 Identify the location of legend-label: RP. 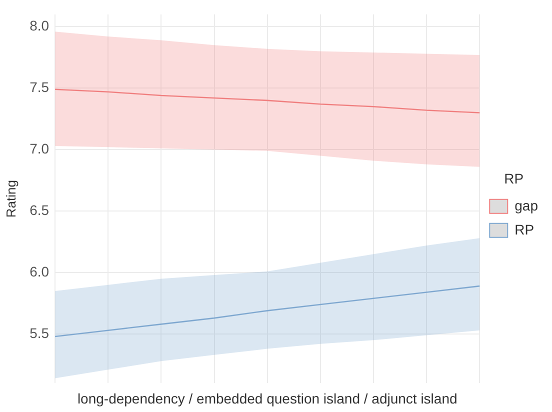
(524, 229).